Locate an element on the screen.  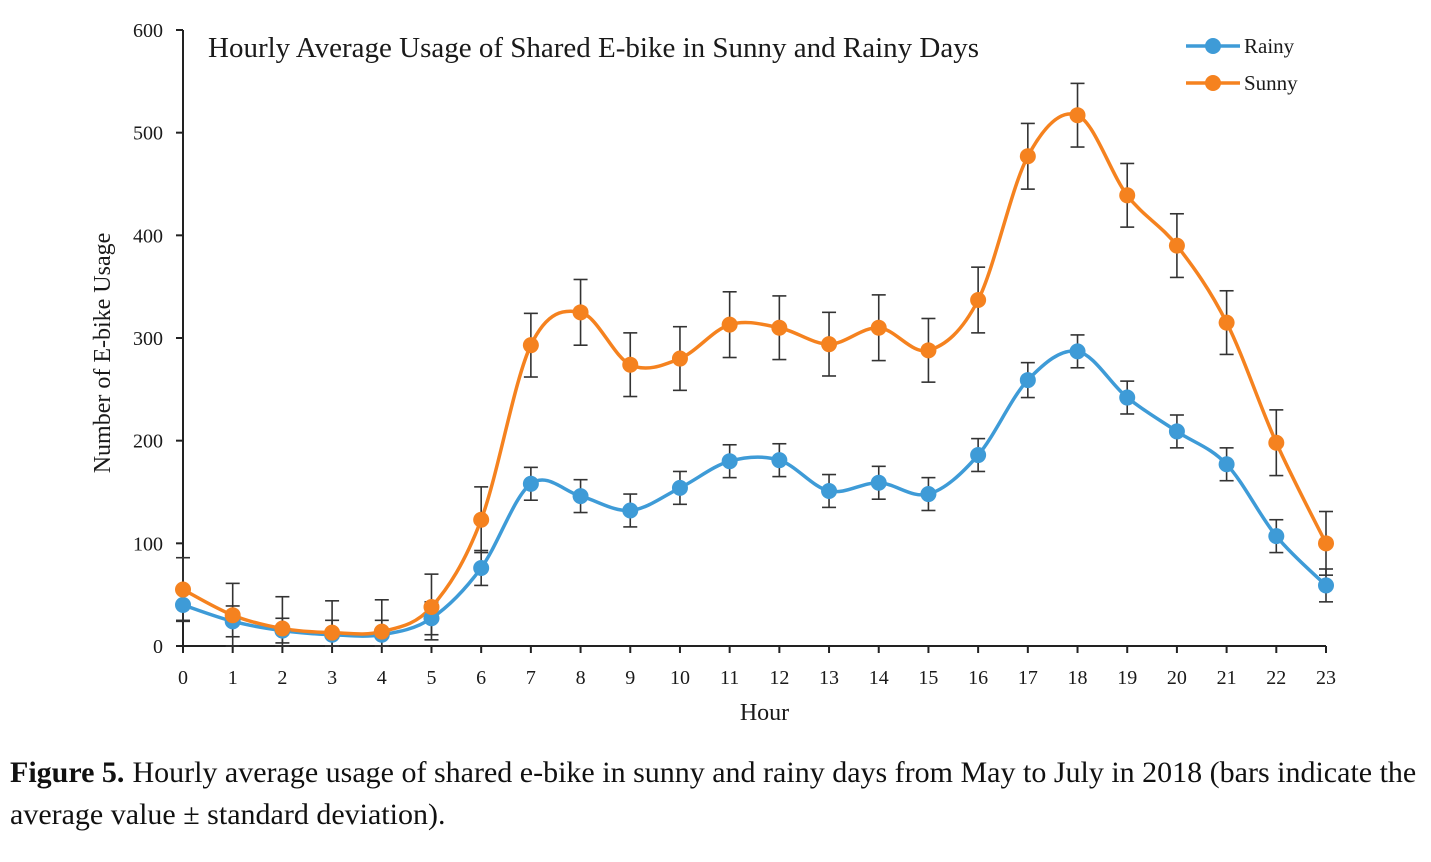
legend-rainy-label: Rainy is located at coordinates (1269, 46).